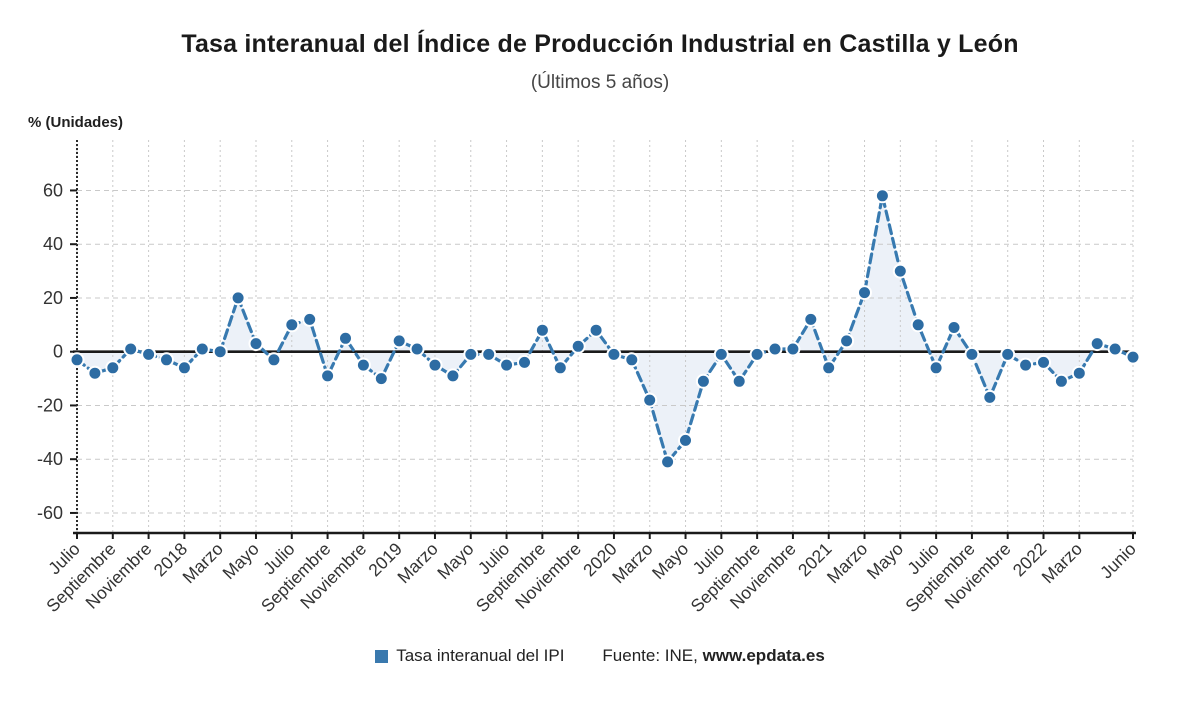 This screenshot has width=1200, height=705. Describe the element at coordinates (763, 655) in the screenshot. I see `source-link: www.epdata.es` at that location.